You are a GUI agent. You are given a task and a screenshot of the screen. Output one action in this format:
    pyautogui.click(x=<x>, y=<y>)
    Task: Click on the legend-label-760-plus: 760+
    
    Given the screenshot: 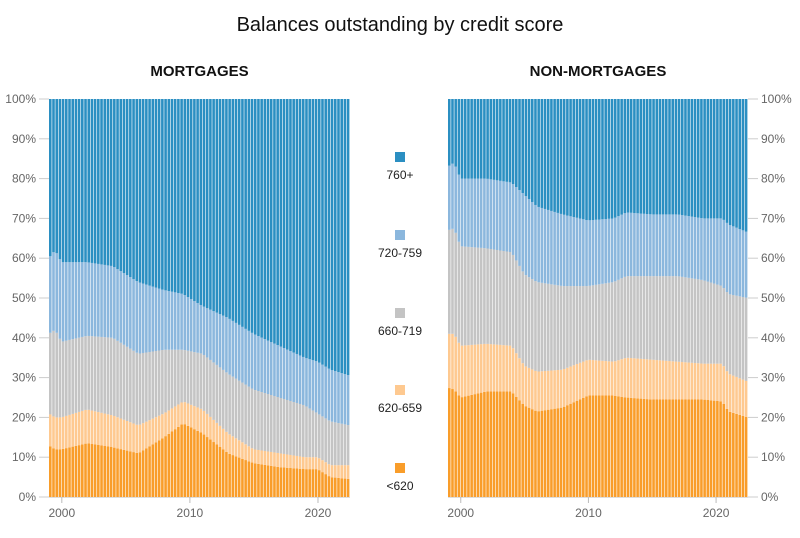 What is the action you would take?
    pyautogui.click(x=400, y=175)
    